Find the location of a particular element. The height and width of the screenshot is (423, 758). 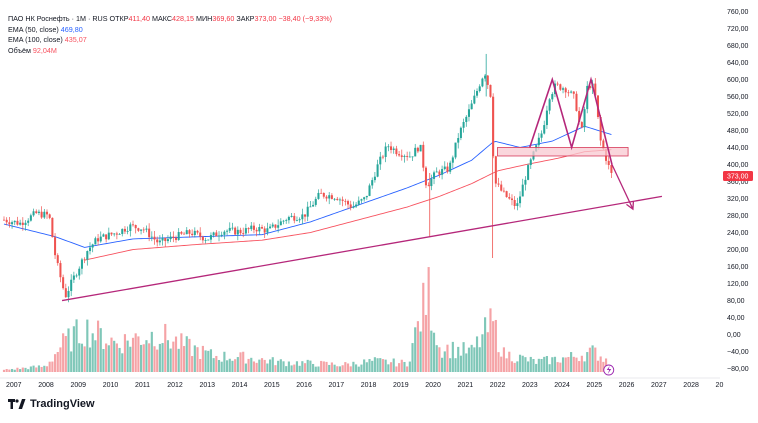

legend-row-ema50: EMA (50, close) 469,80 is located at coordinates (170, 30).